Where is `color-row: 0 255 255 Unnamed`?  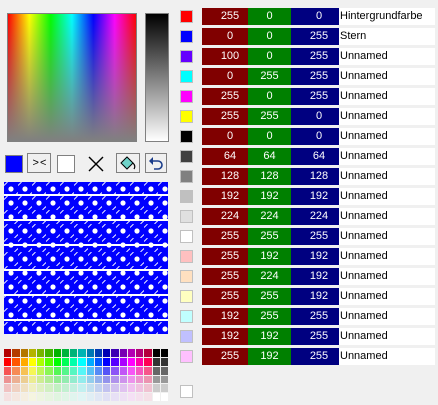
color-row: 0 255 255 Unnamed is located at coordinates (309, 76).